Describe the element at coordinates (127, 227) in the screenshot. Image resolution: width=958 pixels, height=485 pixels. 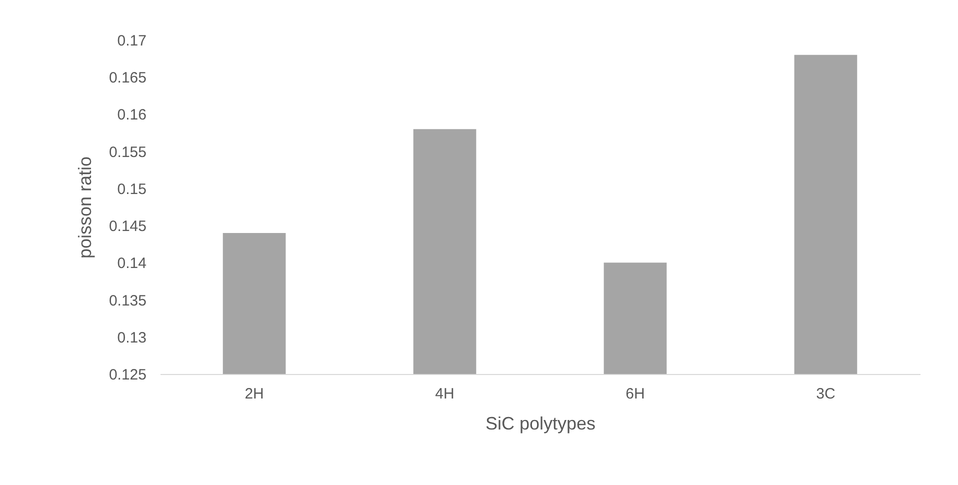
I see `y-tick-label: 0.145` at that location.